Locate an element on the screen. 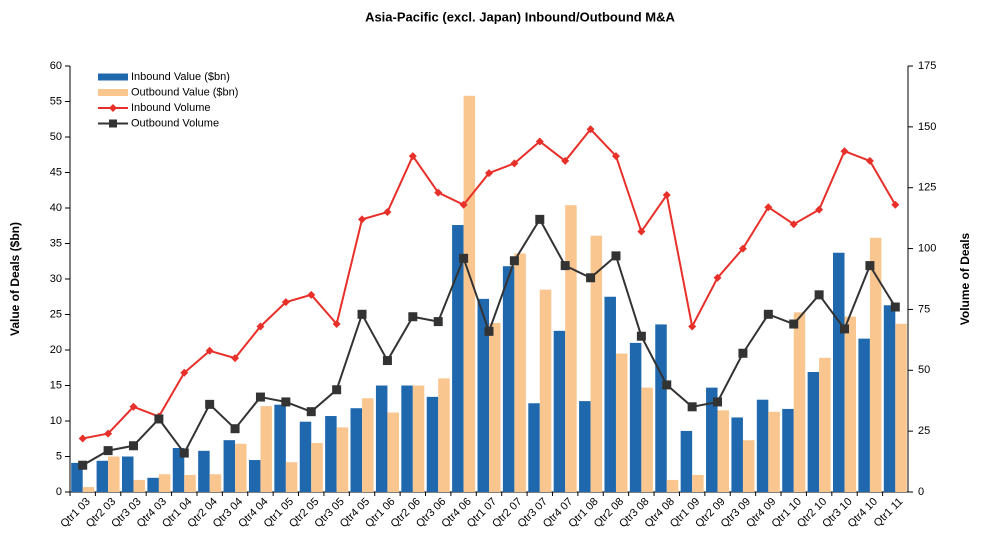 Image resolution: width=982 pixels, height=539 pixels. y-tick-label: 30 is located at coordinates (56, 279).